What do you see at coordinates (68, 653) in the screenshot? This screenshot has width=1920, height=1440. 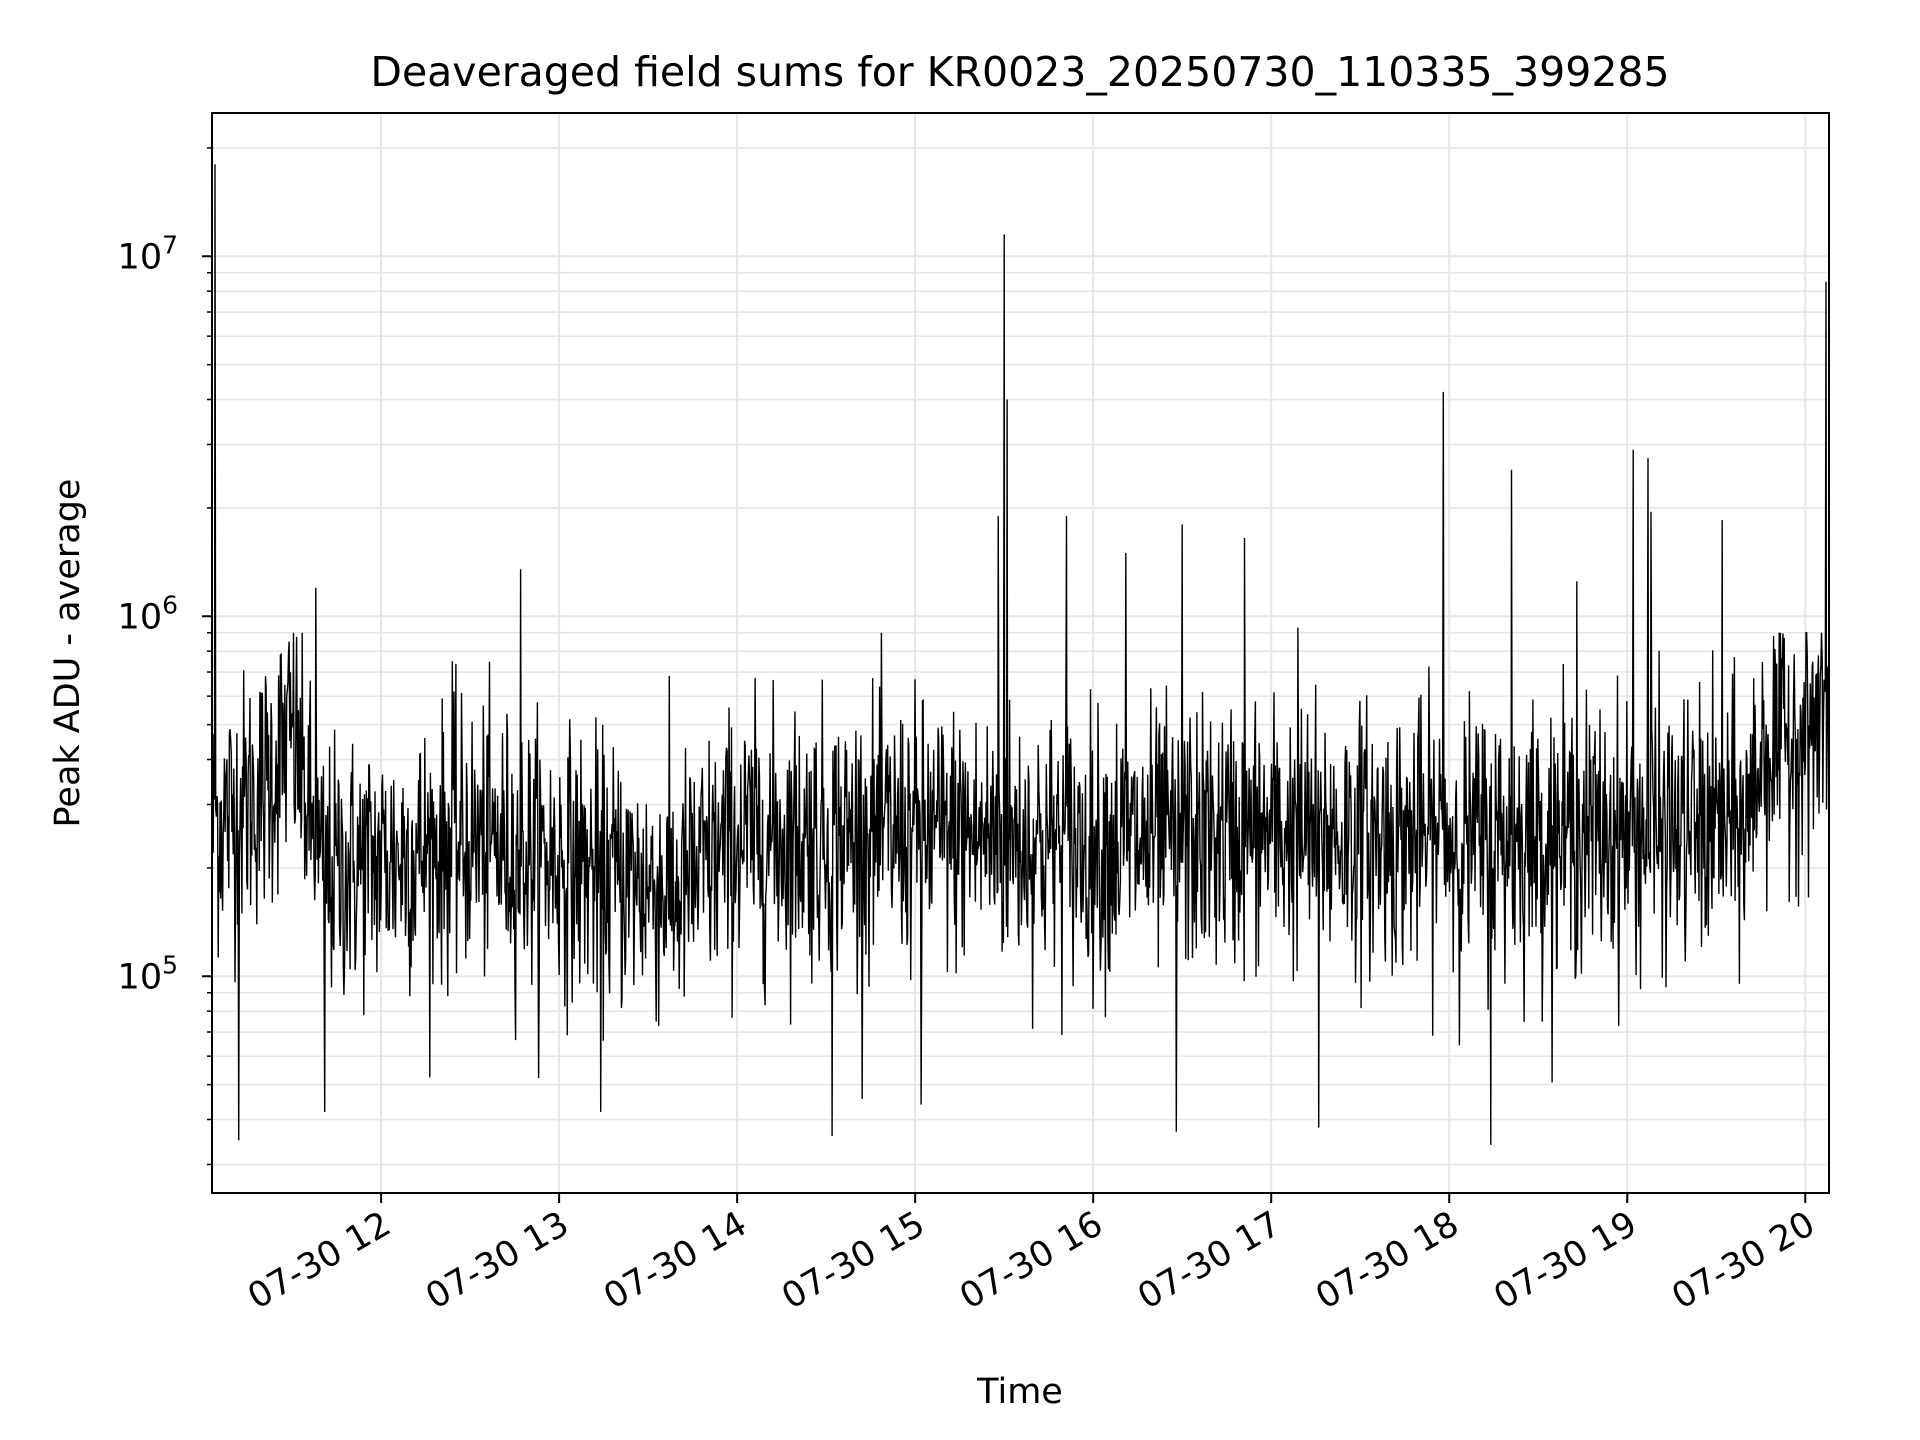 I see `y-axis-label: Peak ADU - average` at bounding box center [68, 653].